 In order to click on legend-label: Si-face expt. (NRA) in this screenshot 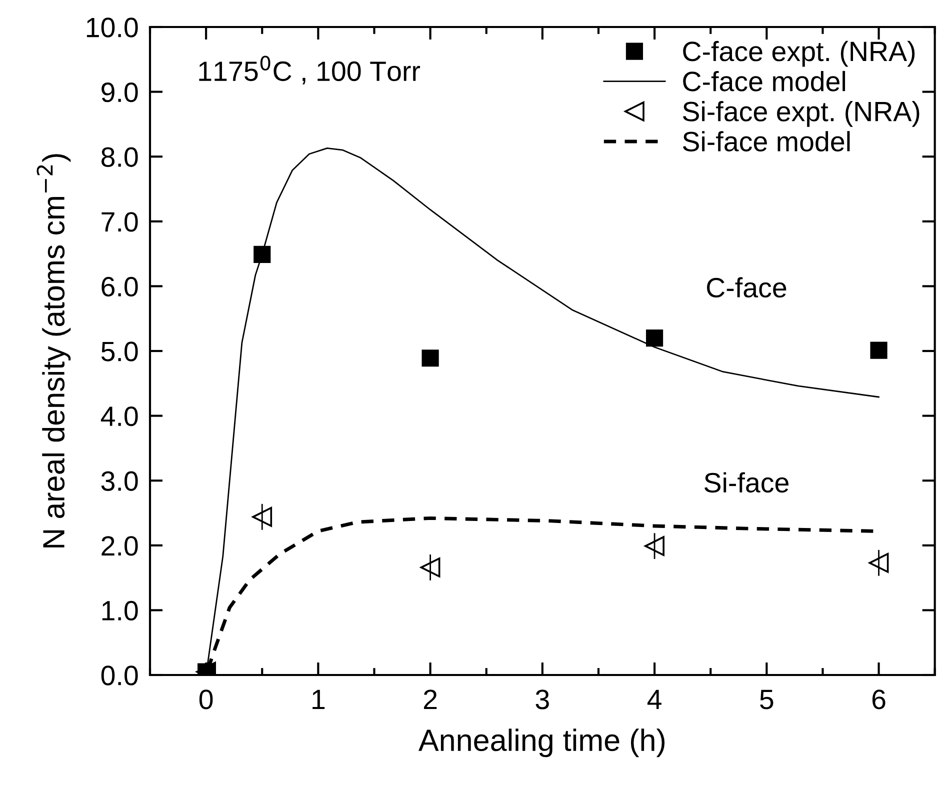, I will do `click(801, 114)`.